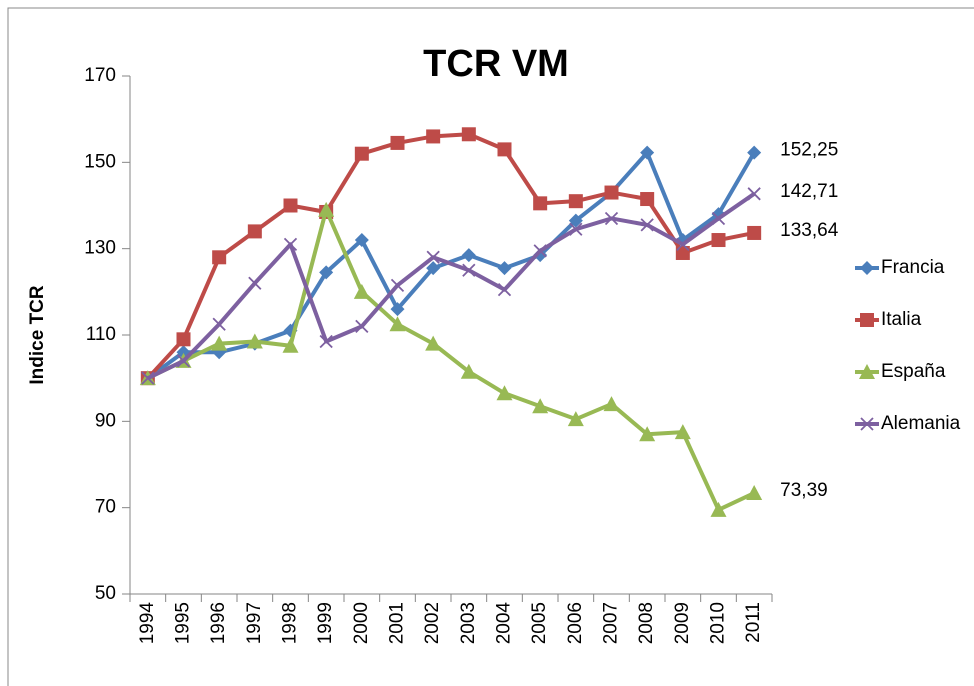  What do you see at coordinates (718, 623) in the screenshot?
I see `x-tick-label: 2010` at bounding box center [718, 623].